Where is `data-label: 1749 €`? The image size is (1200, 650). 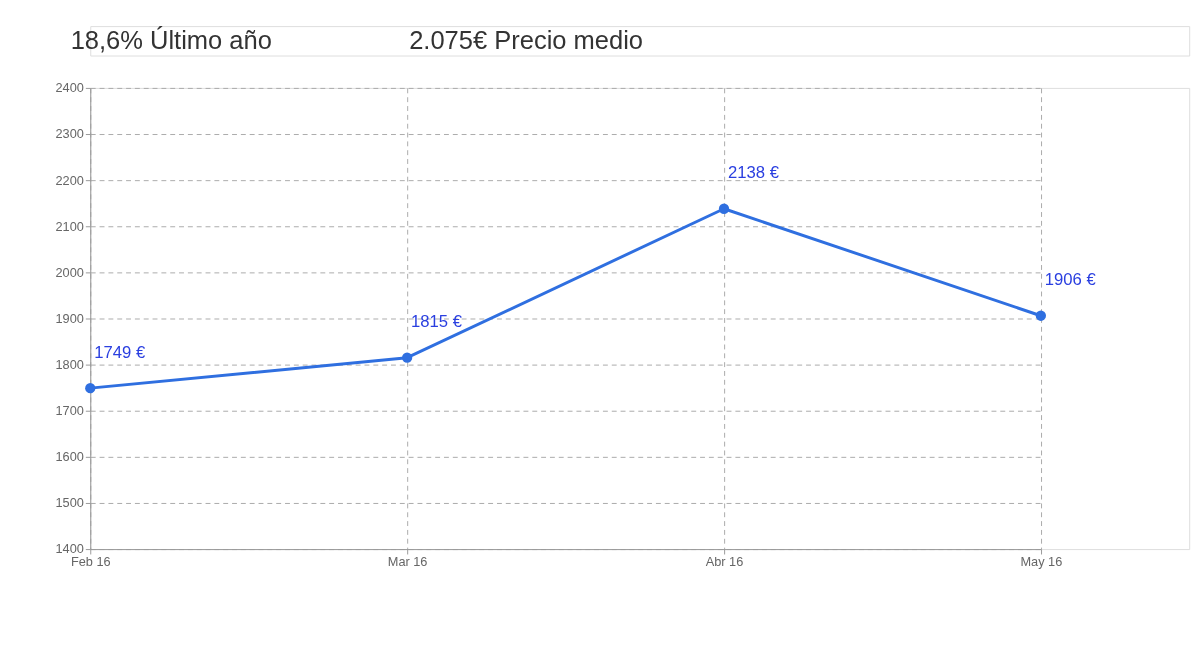 data-label: 1749 € is located at coordinates (120, 352).